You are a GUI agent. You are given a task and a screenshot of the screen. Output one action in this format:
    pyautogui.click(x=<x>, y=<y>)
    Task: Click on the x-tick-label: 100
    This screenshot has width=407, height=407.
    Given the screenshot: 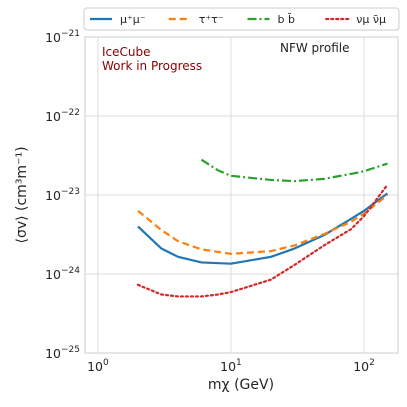 What is the action you would take?
    pyautogui.click(x=98, y=366)
    